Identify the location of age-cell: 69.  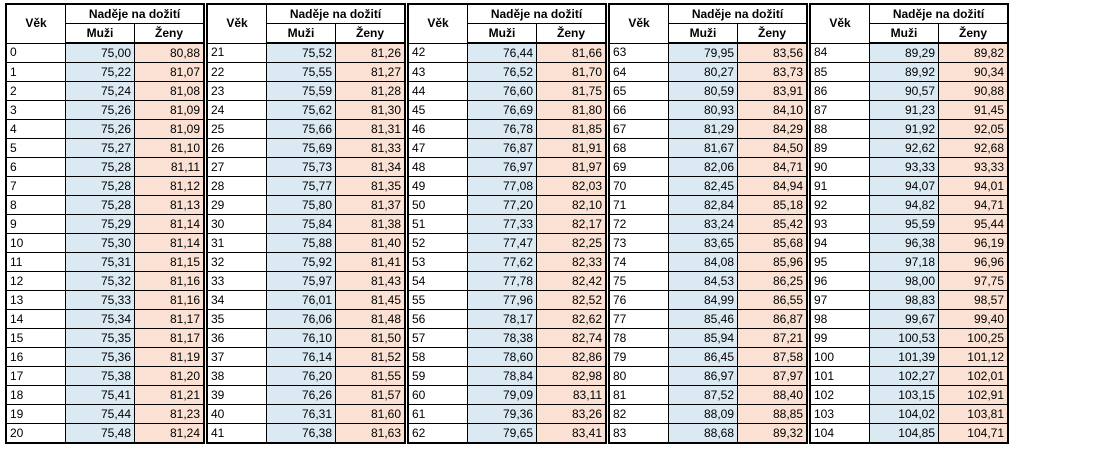
(638, 167).